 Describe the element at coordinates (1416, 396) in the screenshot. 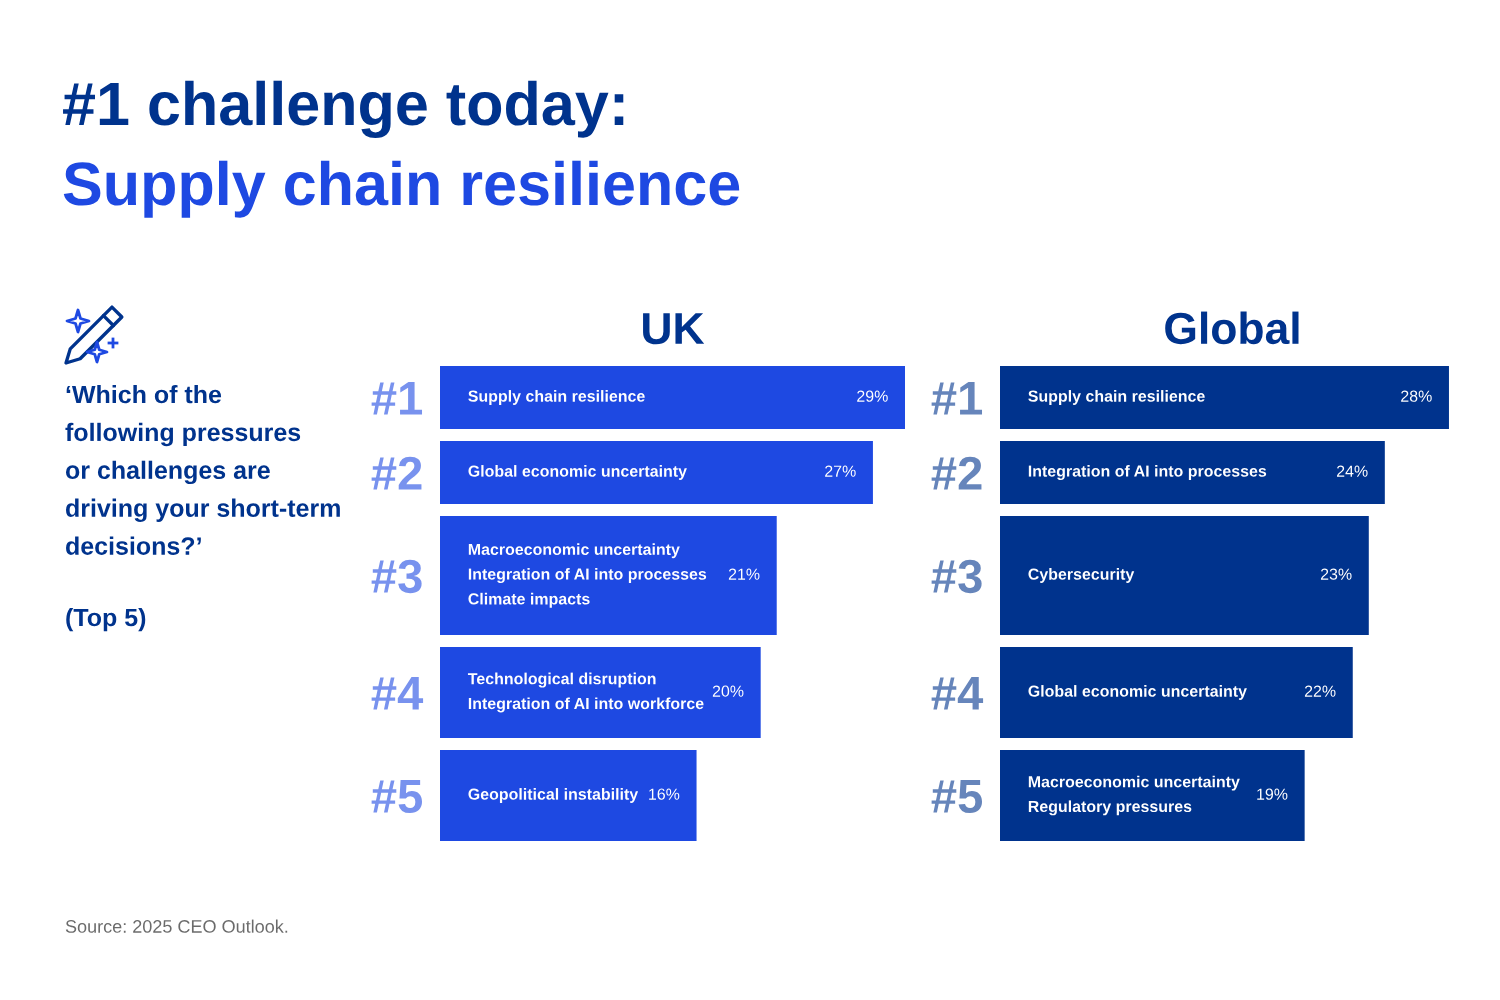

I see `data-label: 28%` at that location.